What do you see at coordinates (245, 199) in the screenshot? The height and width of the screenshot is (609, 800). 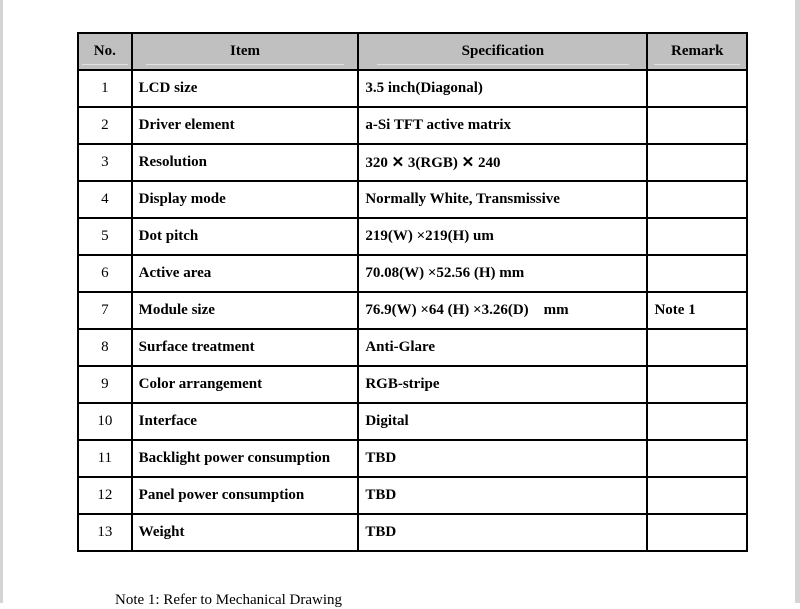 I see `cell-item: Display mode` at bounding box center [245, 199].